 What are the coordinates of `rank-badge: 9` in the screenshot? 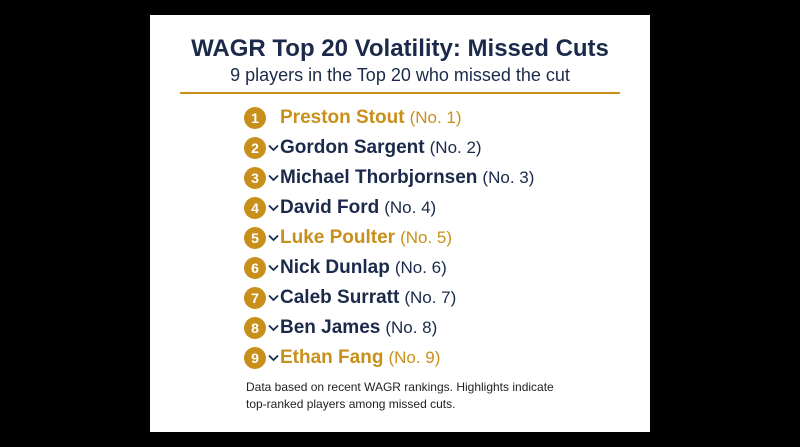 It's located at (255, 358).